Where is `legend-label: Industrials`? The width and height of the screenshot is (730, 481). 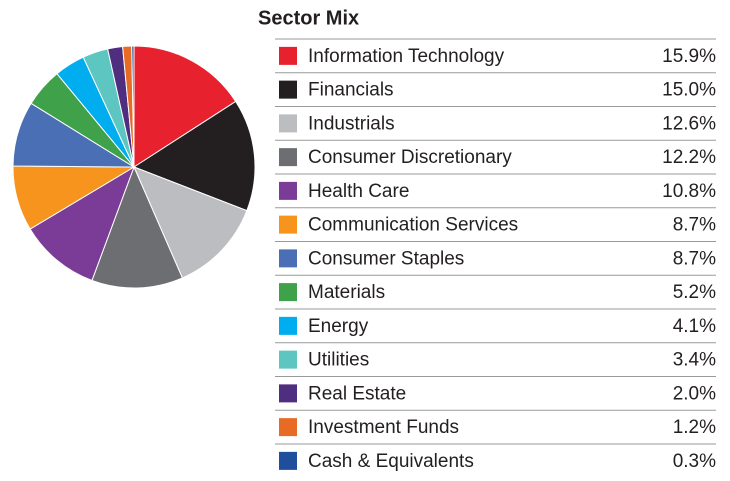 legend-label: Industrials is located at coordinates (351, 123).